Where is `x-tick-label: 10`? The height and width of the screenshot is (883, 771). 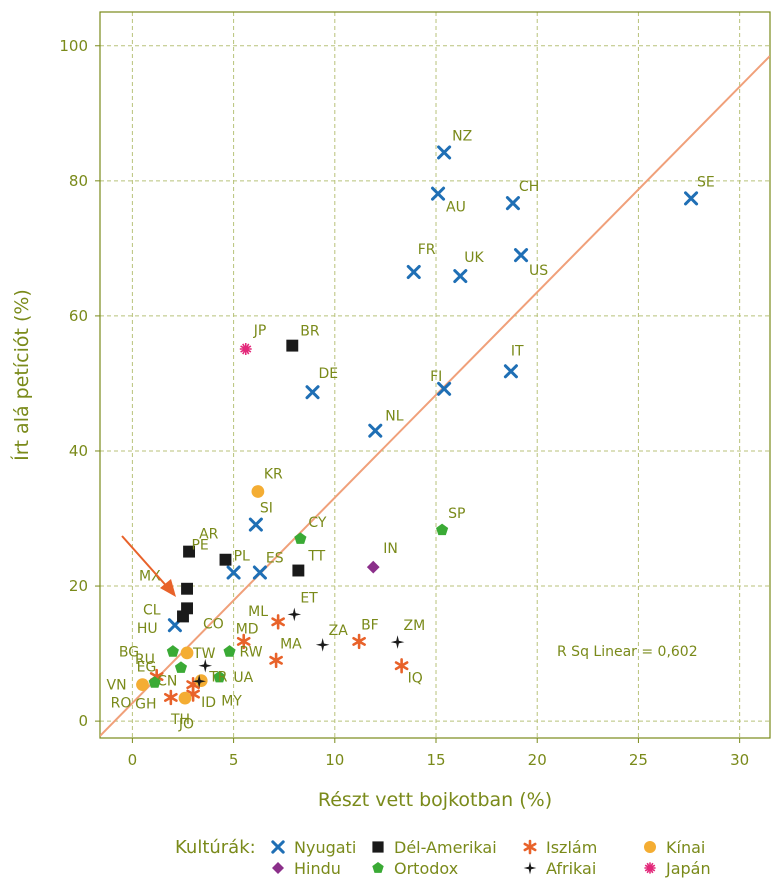
x-tick-label: 10 is located at coordinates (334, 760).